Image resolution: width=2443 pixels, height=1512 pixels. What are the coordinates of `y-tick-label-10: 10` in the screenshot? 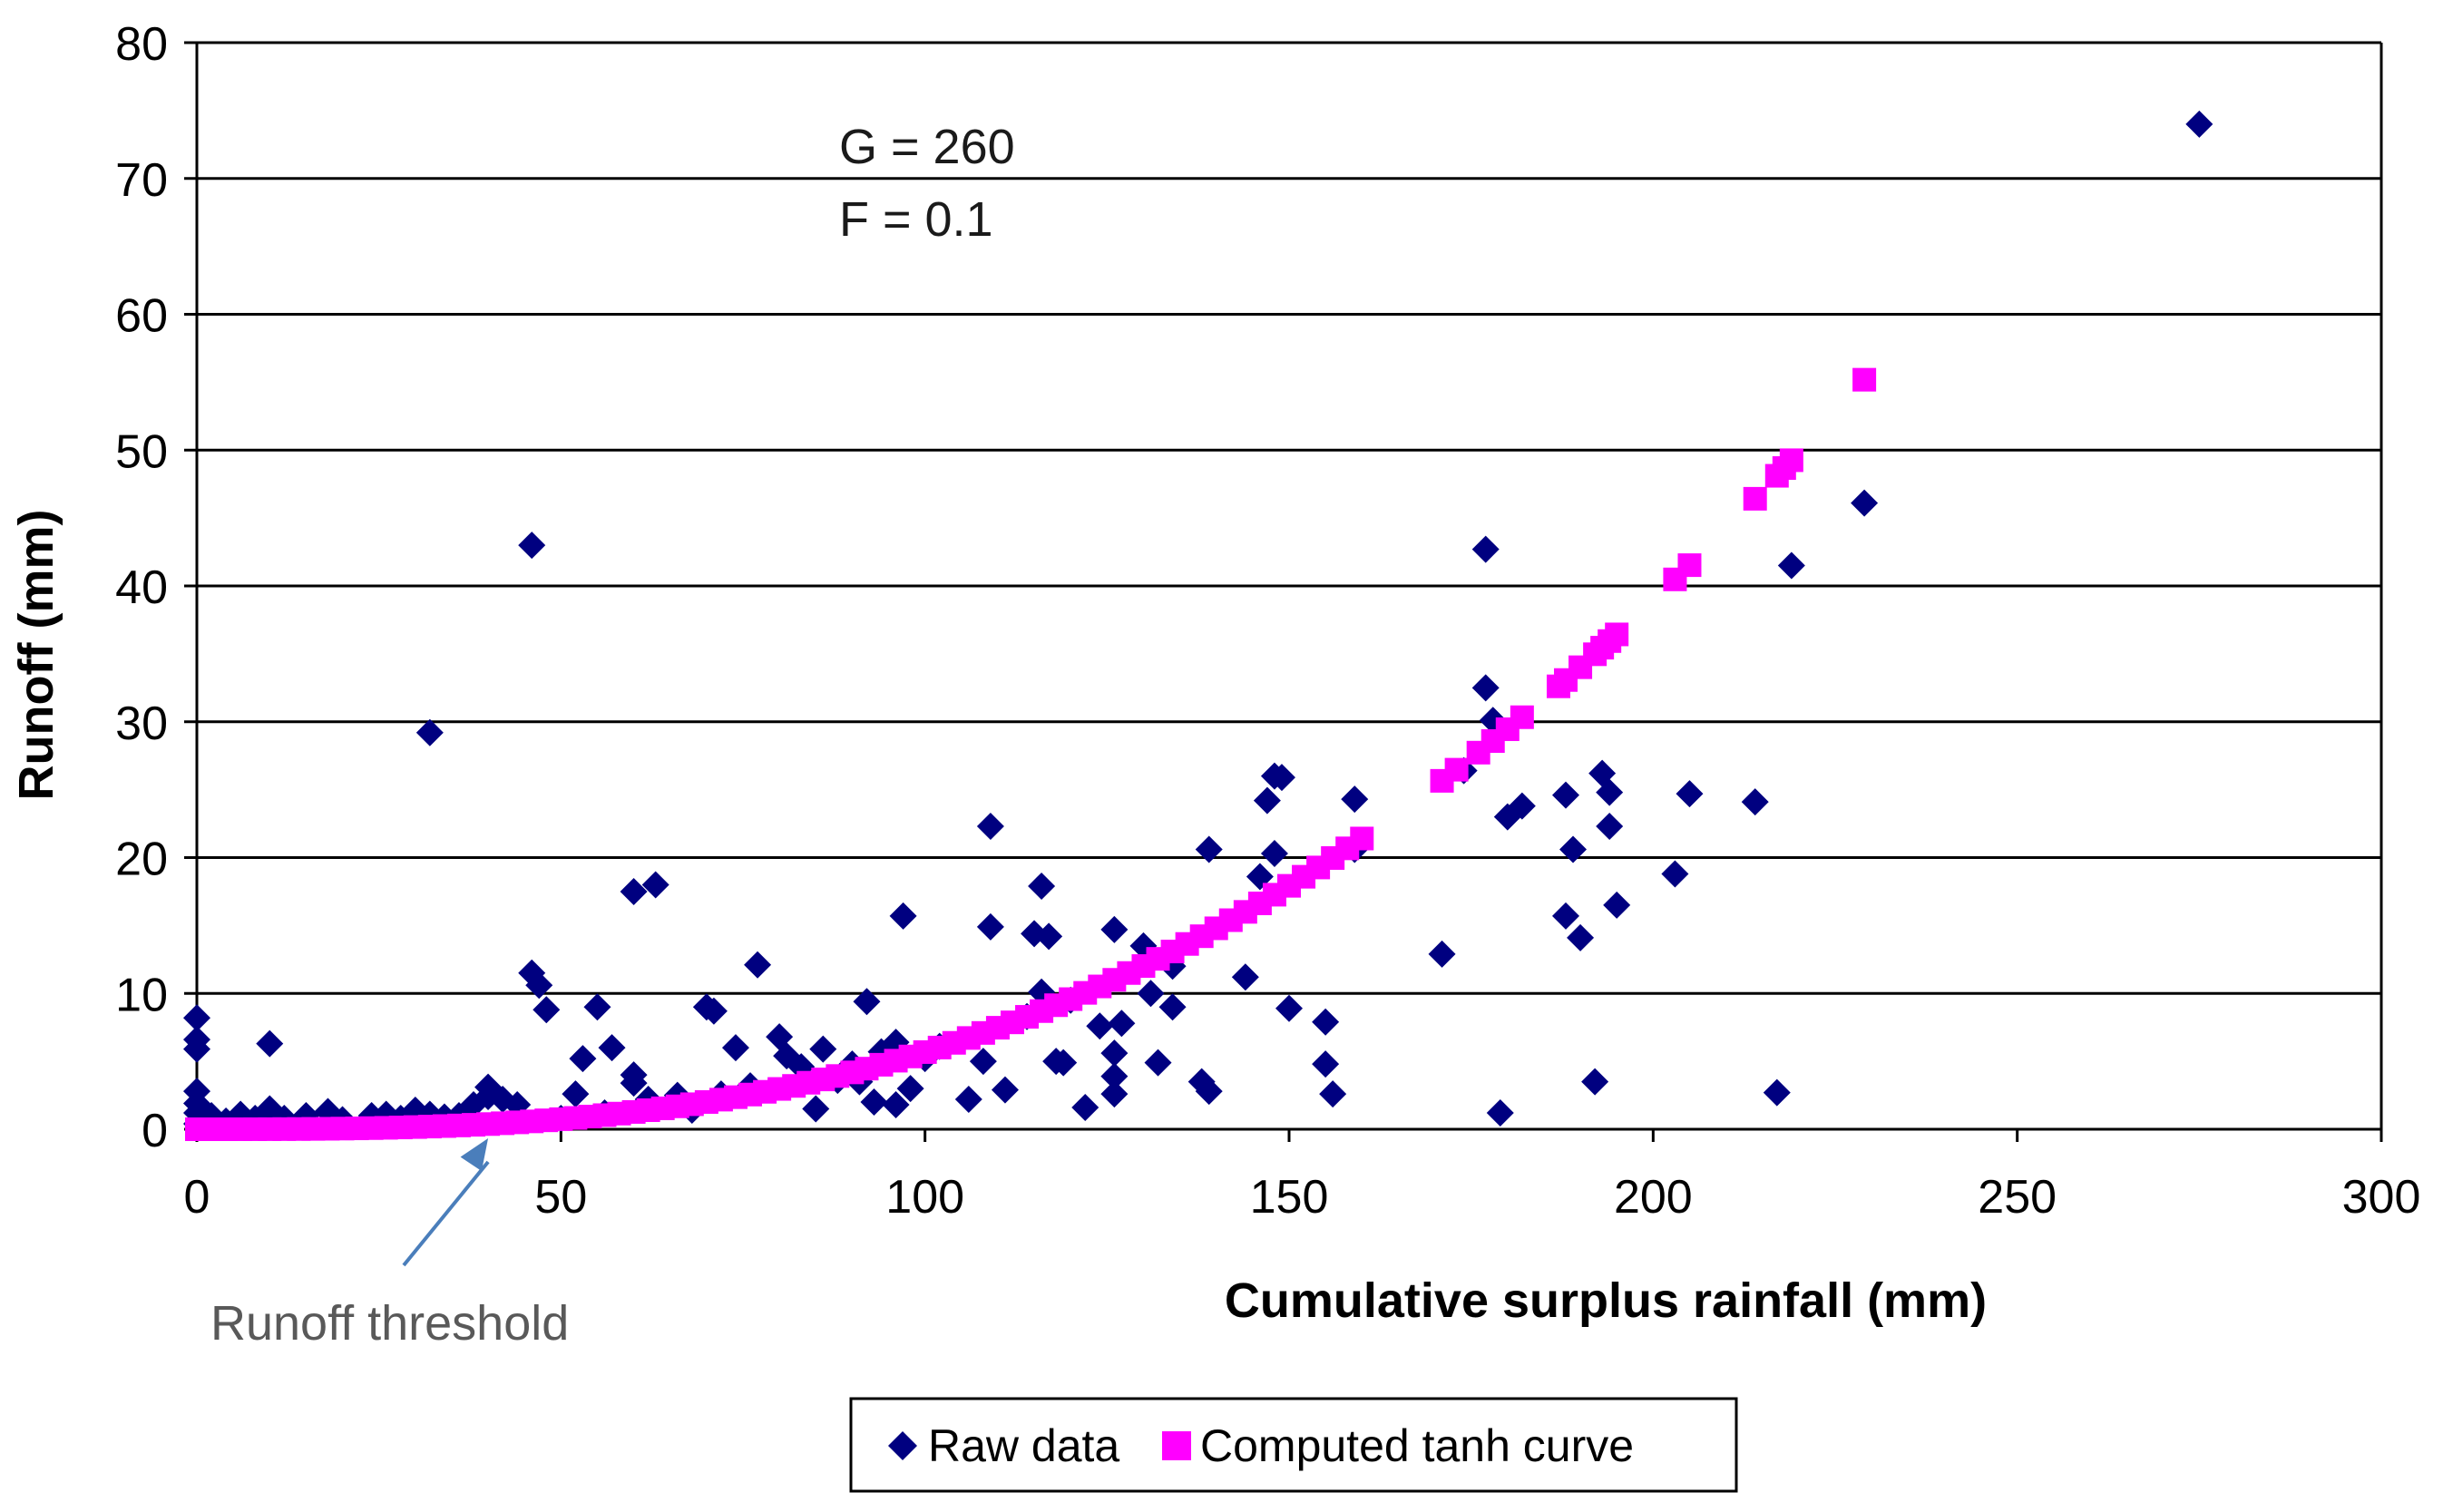 It's located at (141, 995).